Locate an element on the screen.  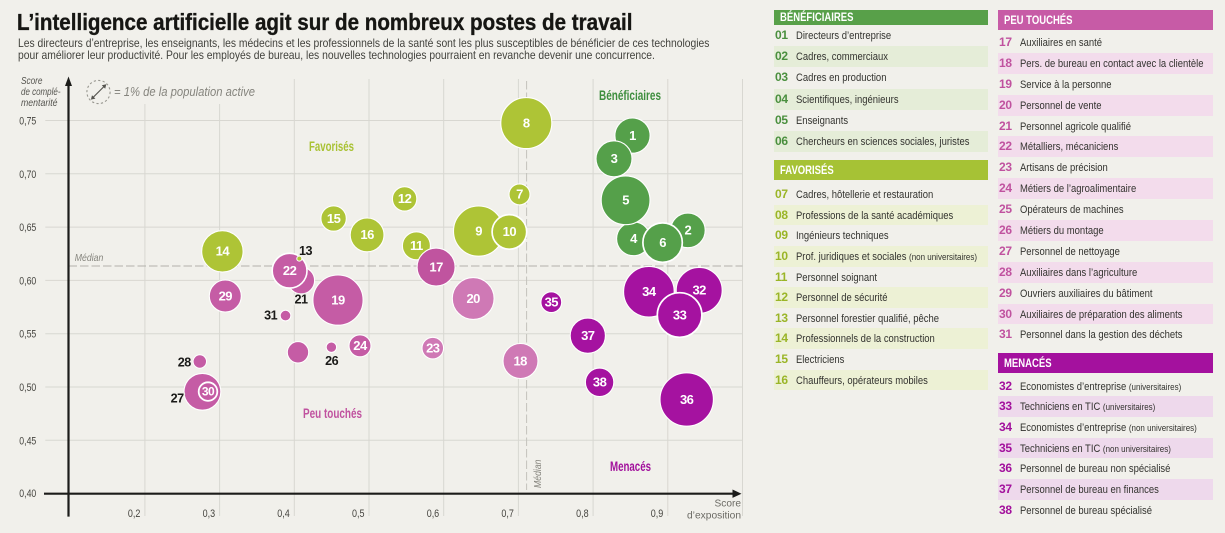
svg-text: d’exposition is located at coordinates (714, 516).